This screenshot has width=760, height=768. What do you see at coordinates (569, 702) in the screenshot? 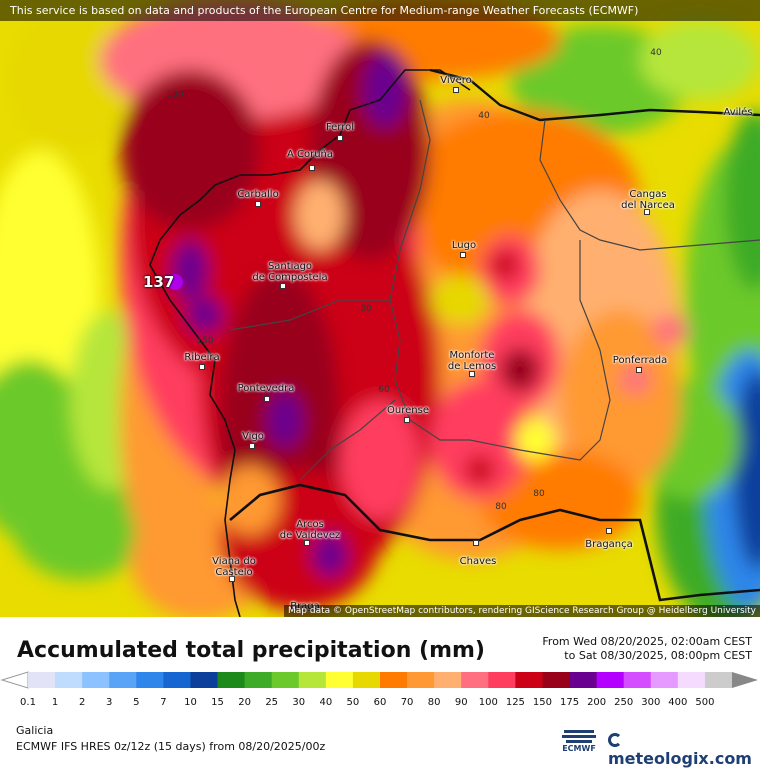
I see `scale-tick-label: 175` at bounding box center [569, 702].